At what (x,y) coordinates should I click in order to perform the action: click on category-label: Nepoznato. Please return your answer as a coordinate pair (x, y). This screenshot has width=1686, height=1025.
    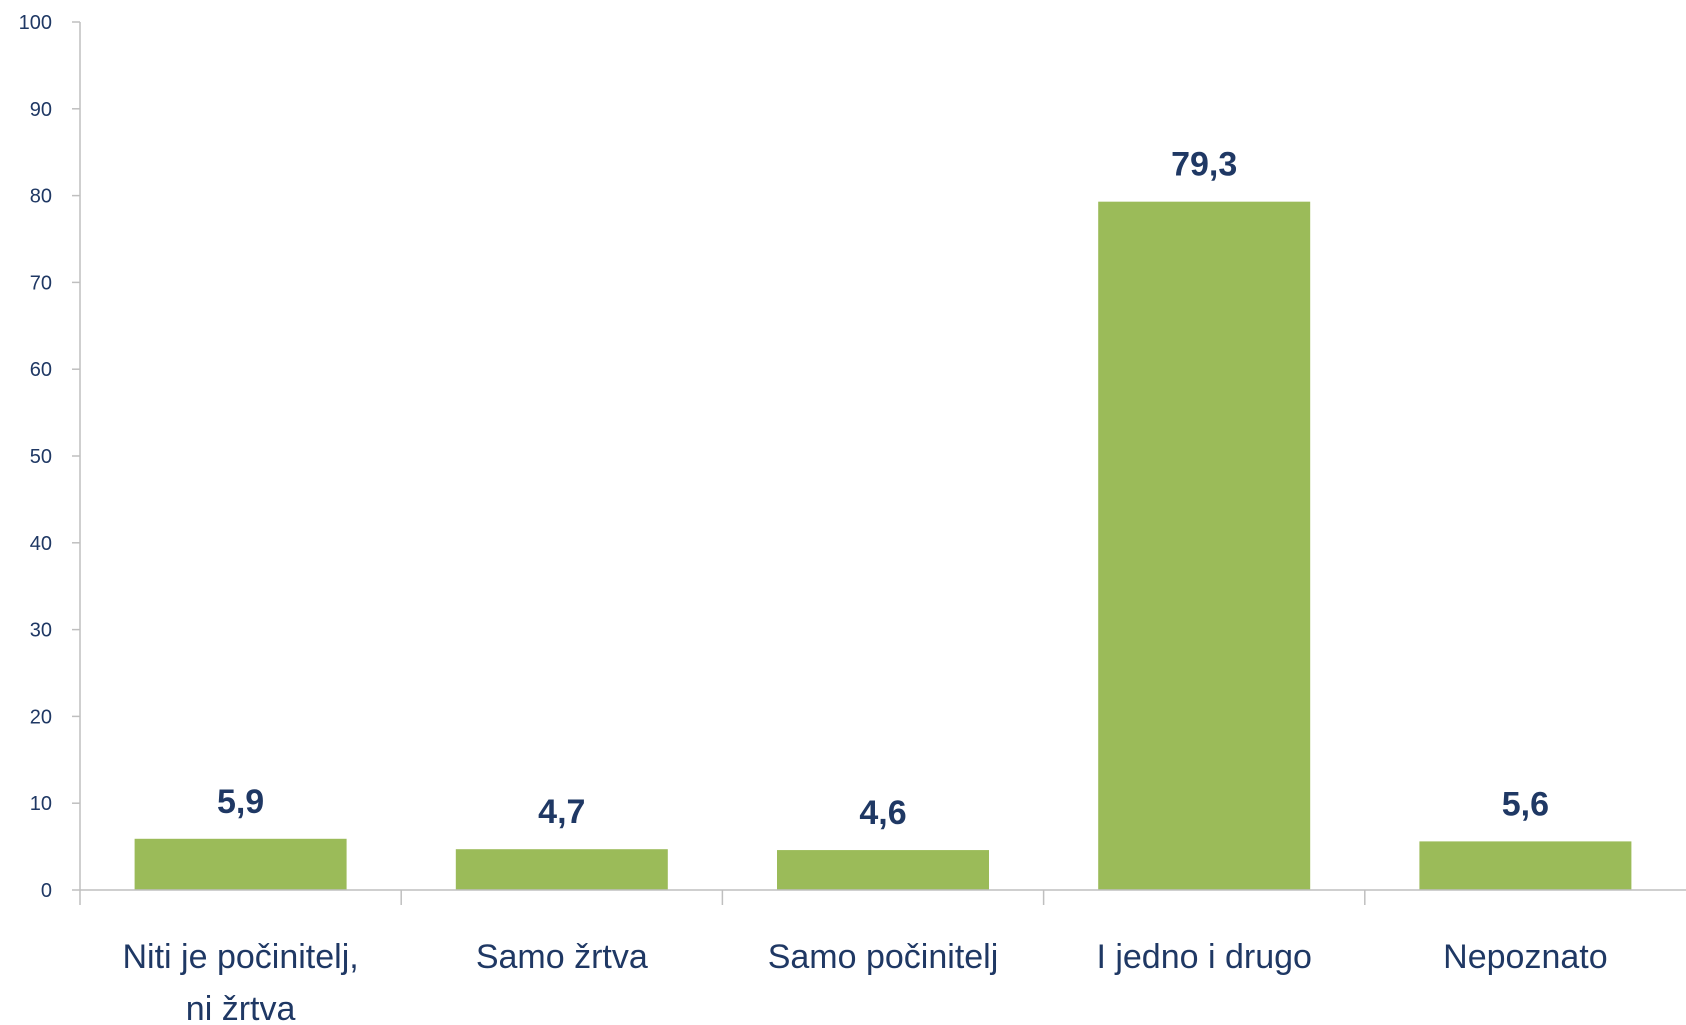
    Looking at the image, I should click on (1525, 957).